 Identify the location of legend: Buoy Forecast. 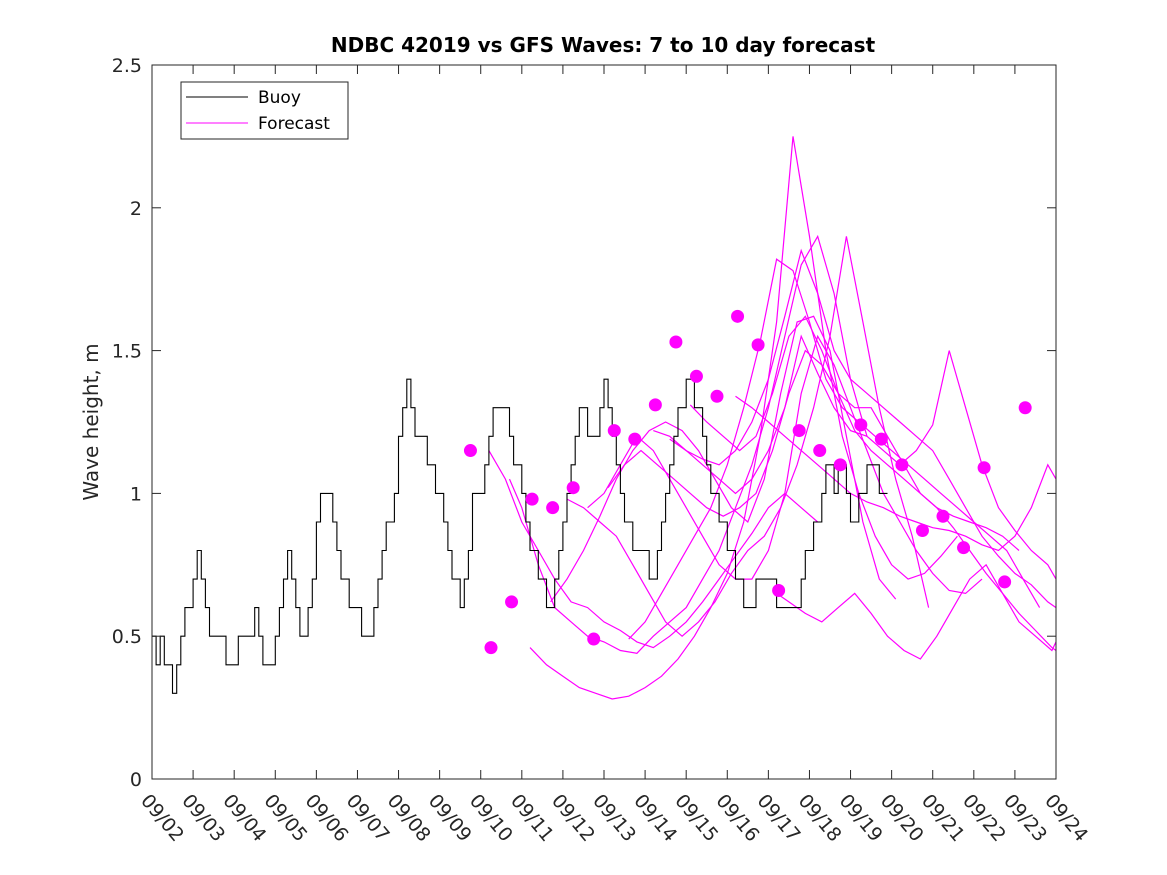
(264, 110).